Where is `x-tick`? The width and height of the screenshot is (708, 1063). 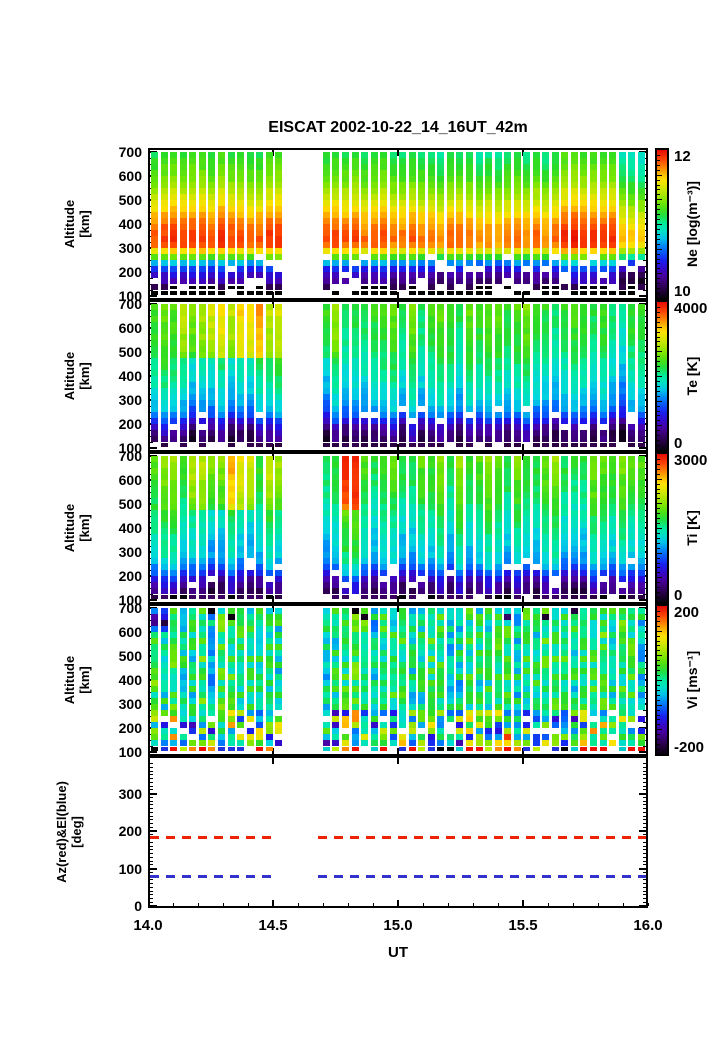 x-tick is located at coordinates (398, 153).